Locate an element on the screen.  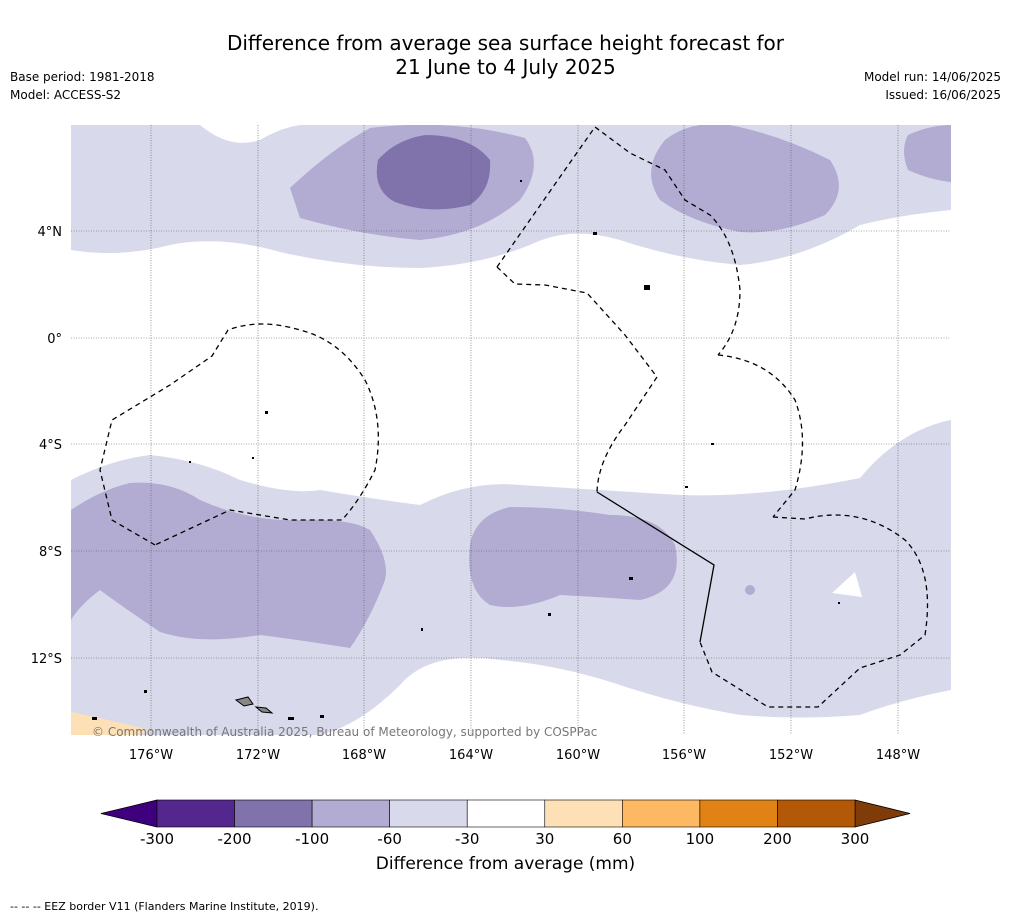
lat-label-12s: 12°S is located at coordinates (46, 659).